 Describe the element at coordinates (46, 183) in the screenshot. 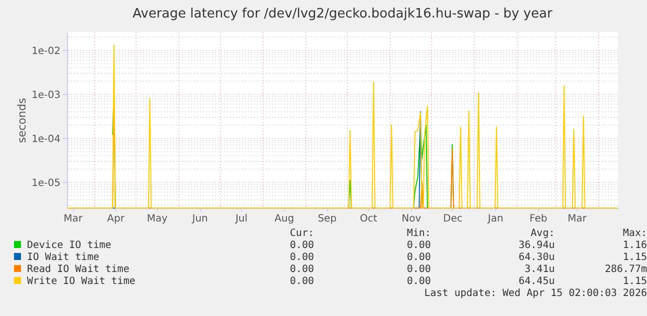

I see `y-tick-label: 1e-05` at that location.